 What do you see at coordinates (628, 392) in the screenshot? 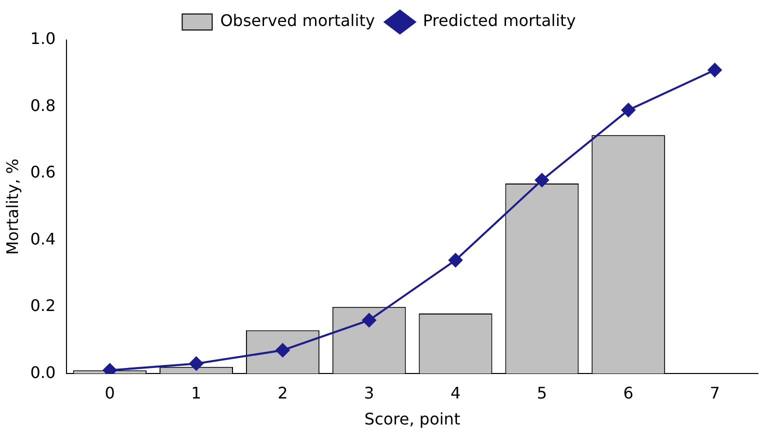
I see `x-tick-label: 6` at bounding box center [628, 392].